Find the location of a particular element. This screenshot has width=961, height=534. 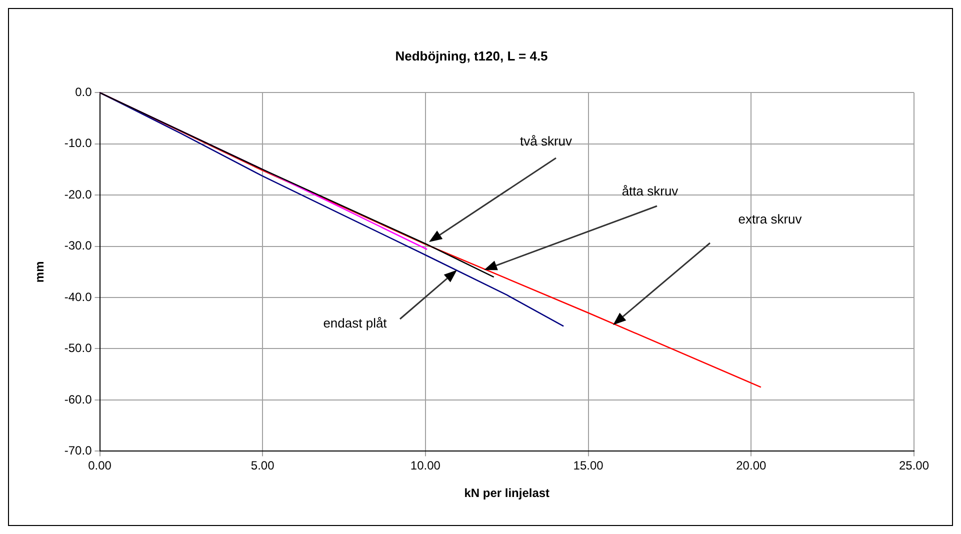

y-tick-label: -30.0 is located at coordinates (78, 245).